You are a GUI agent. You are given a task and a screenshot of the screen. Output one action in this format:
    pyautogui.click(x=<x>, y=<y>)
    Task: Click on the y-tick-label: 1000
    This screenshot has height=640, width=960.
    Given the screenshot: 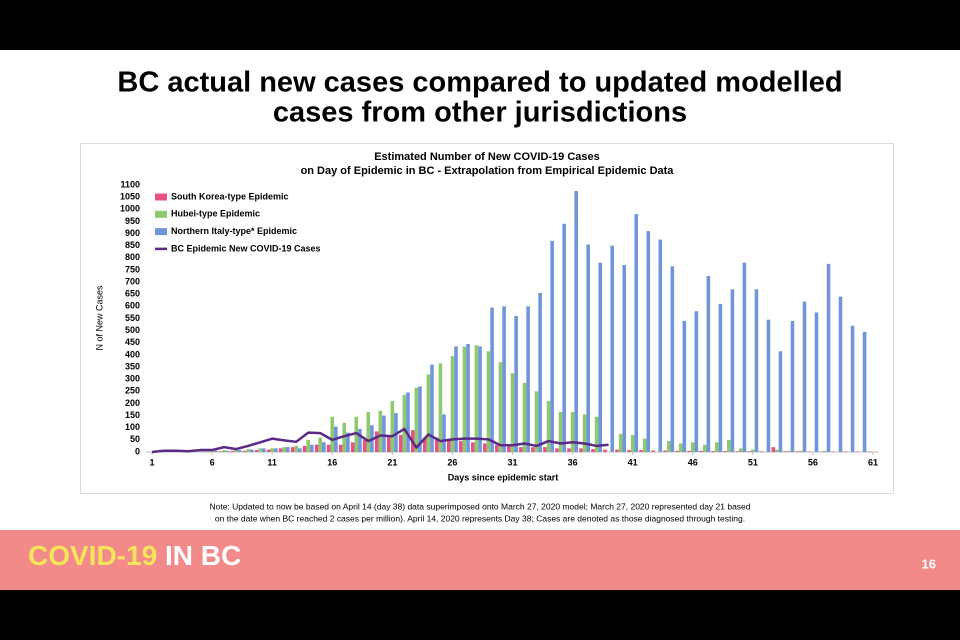 What is the action you would take?
    pyautogui.click(x=130, y=209)
    